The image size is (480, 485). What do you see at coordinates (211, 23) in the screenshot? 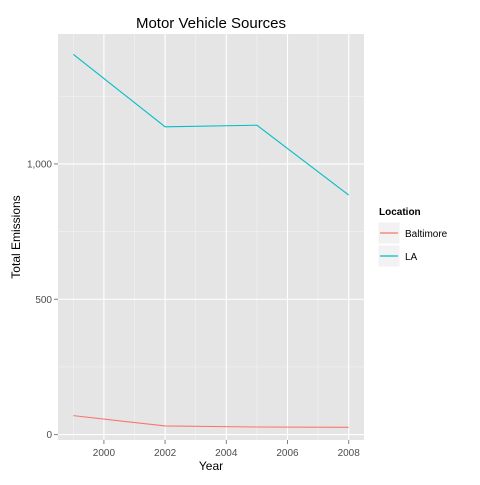
I see `chart-title: Motor Vehicle Sources` at bounding box center [211, 23].